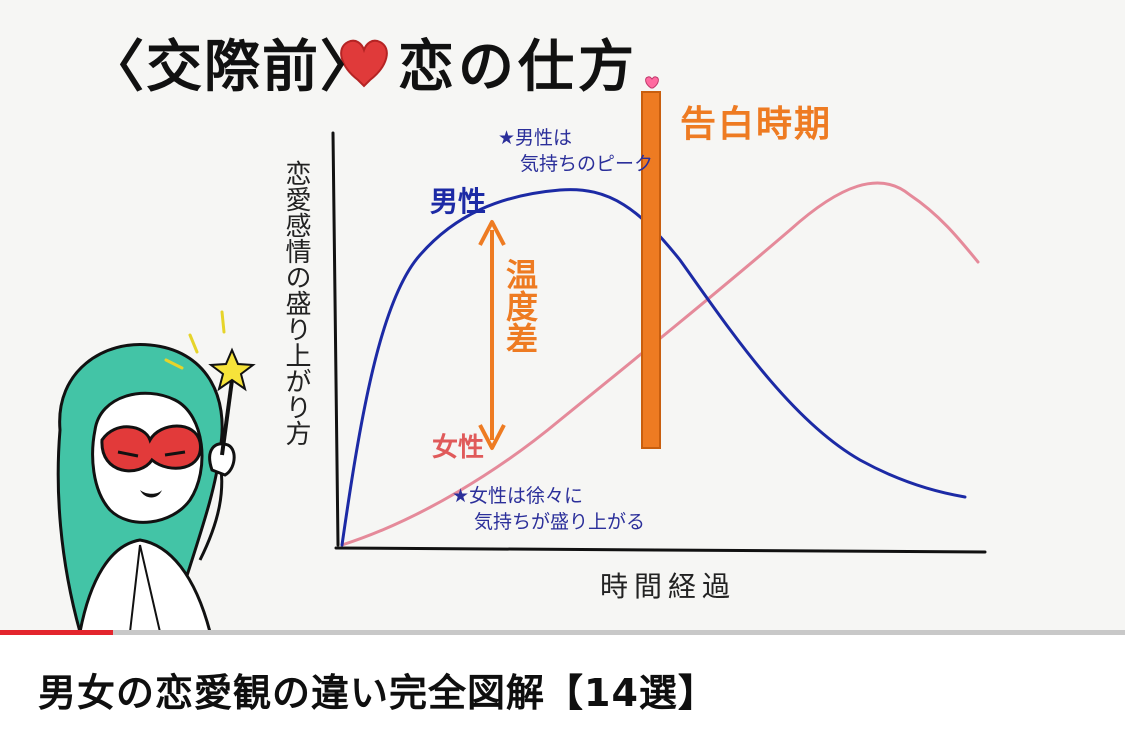 The width and height of the screenshot is (1125, 735). I want to click on ondo-arrow-up-head, so click(492, 233).